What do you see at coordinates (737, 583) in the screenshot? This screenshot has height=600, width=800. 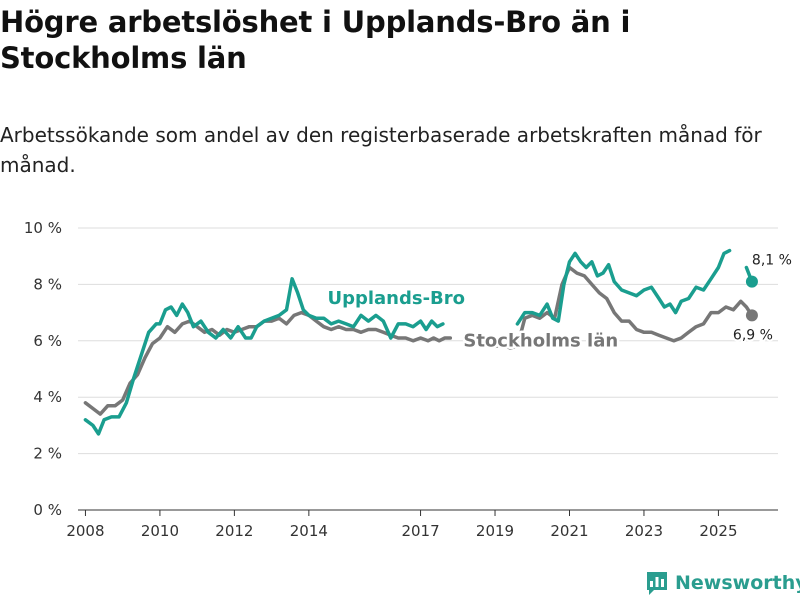 I see `brand-name: Newsworthy` at bounding box center [737, 583].